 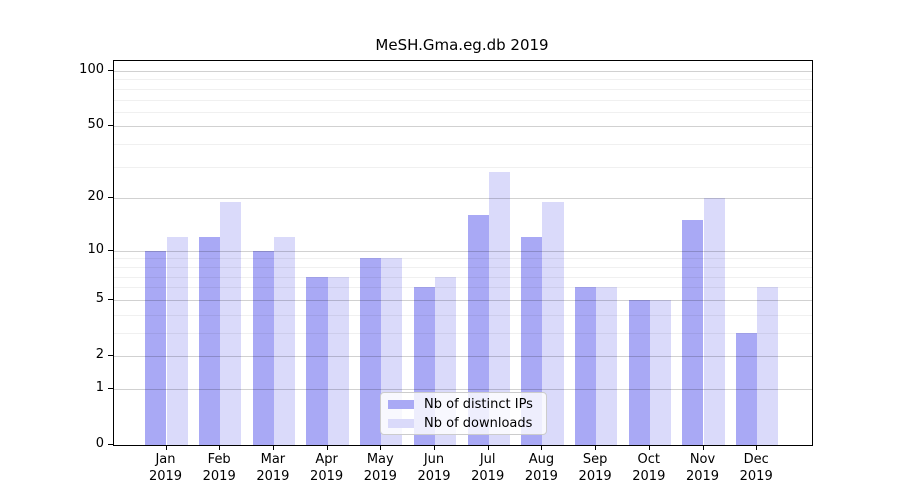 I want to click on x-tick-mark-aug, so click(x=542, y=447).